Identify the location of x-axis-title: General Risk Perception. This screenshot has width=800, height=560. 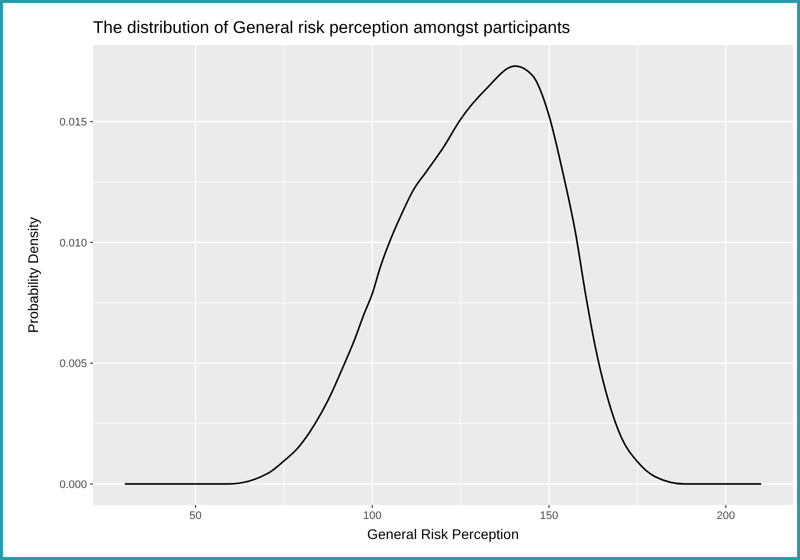
(443, 534).